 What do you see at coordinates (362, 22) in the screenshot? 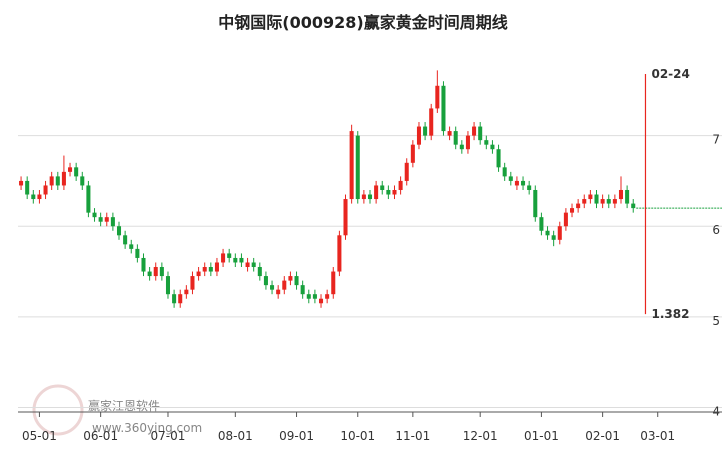
I see `chart-title: 中钢国际(000928)赢家黄金时间周期线` at bounding box center [362, 22].